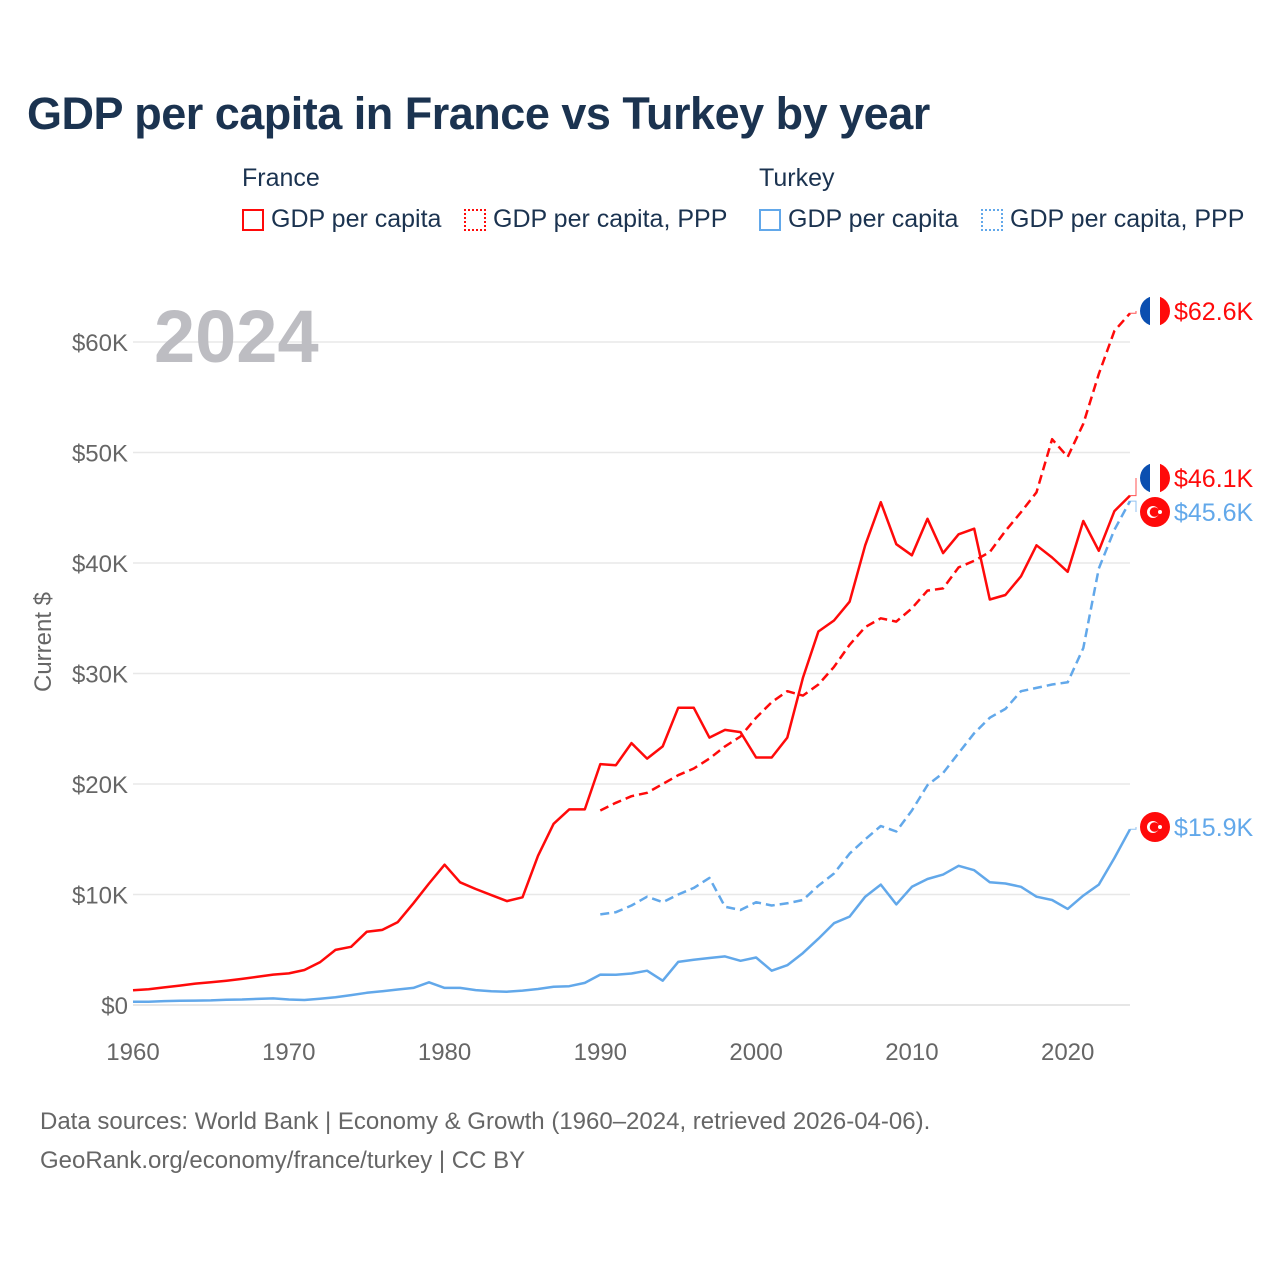  What do you see at coordinates (632, 915) in the screenshot?
I see `series-line-turkey-gdp-per-capita` at bounding box center [632, 915].